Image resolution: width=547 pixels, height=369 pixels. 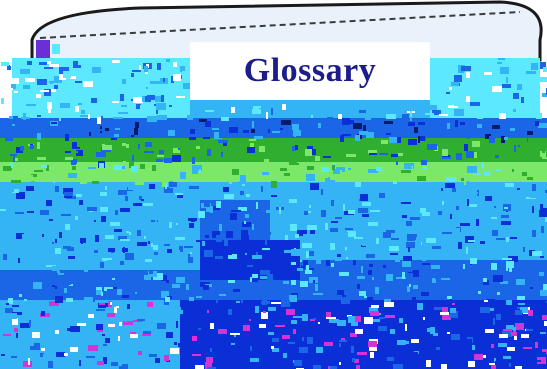 I want to click on bottom-band-left, so click(x=90, y=334).